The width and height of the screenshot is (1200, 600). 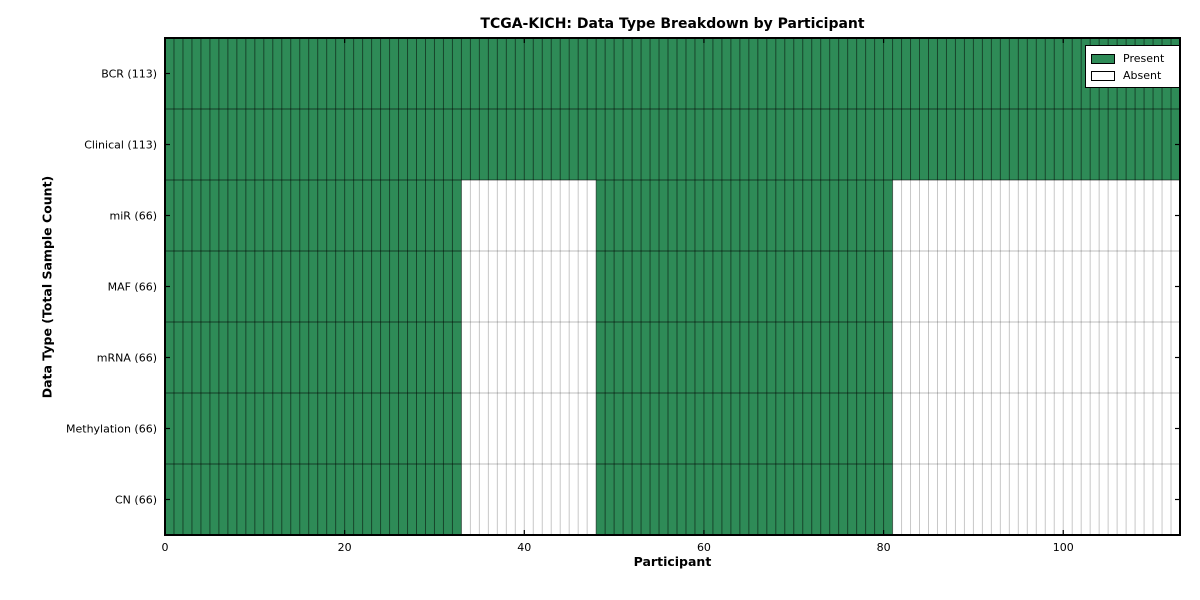 I want to click on x-tick-label: 60, so click(x=704, y=547).